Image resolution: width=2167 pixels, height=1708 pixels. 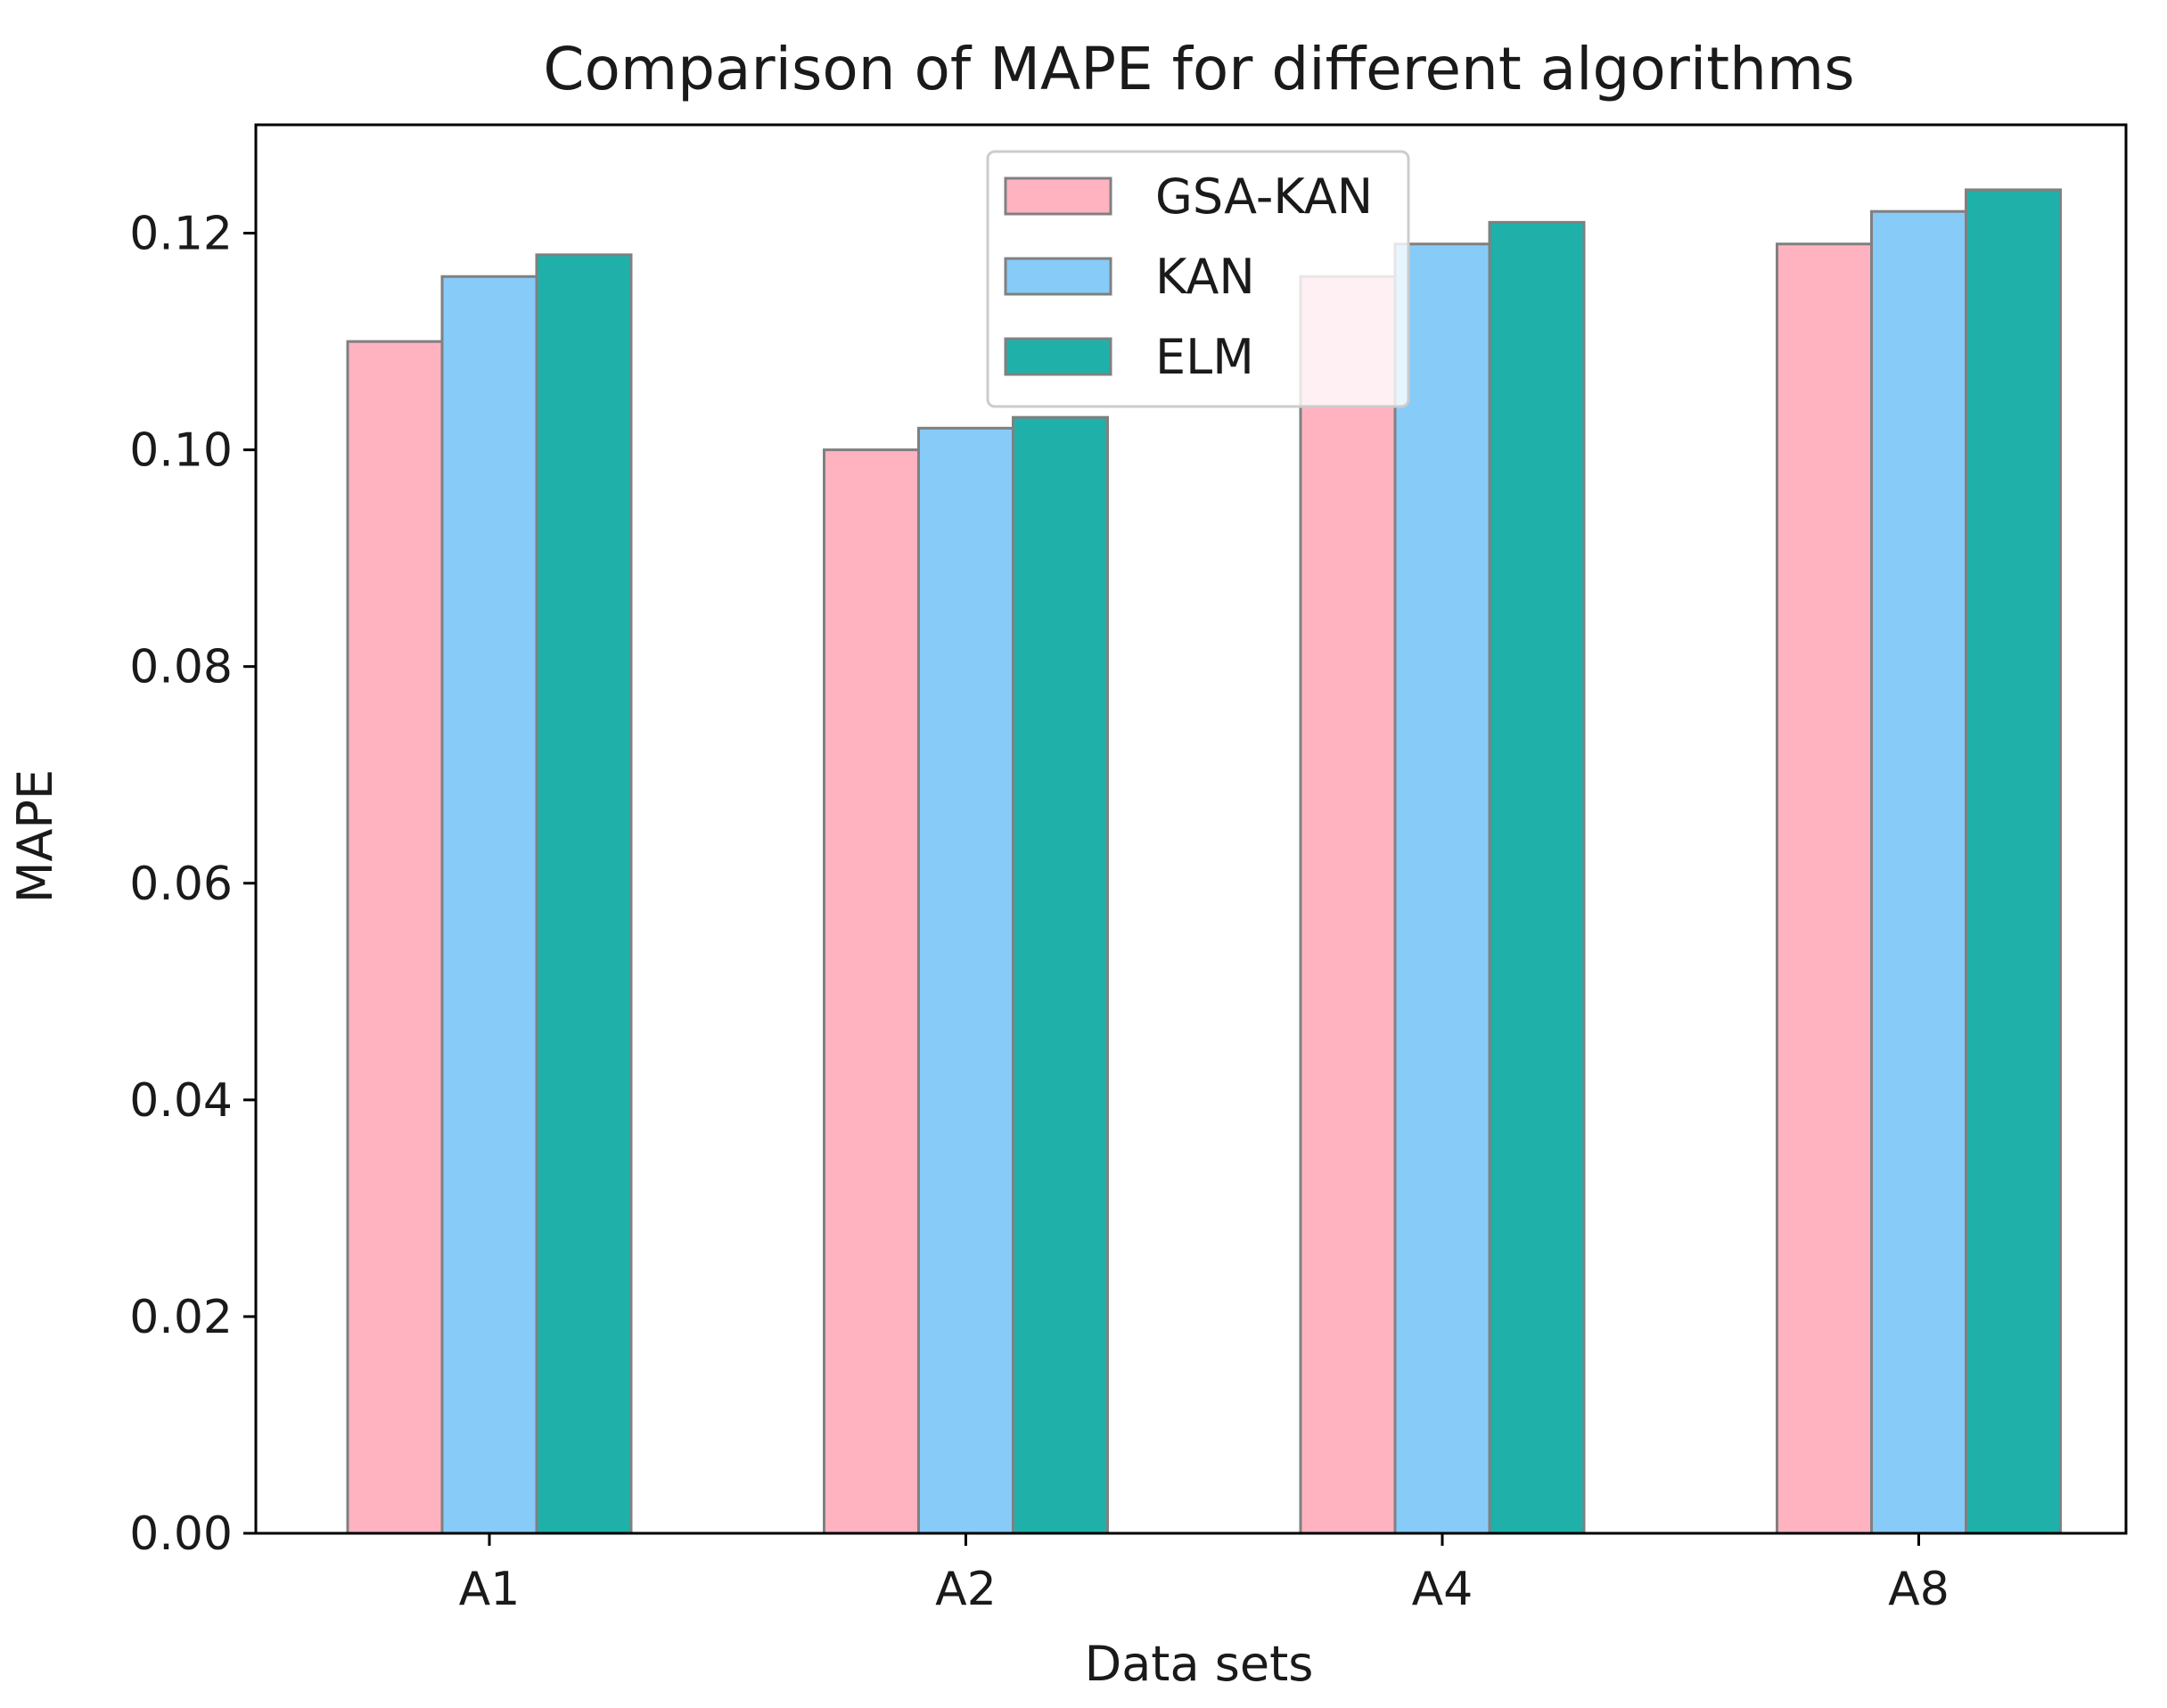 What do you see at coordinates (1918, 872) in the screenshot?
I see `bar-kan-a8` at bounding box center [1918, 872].